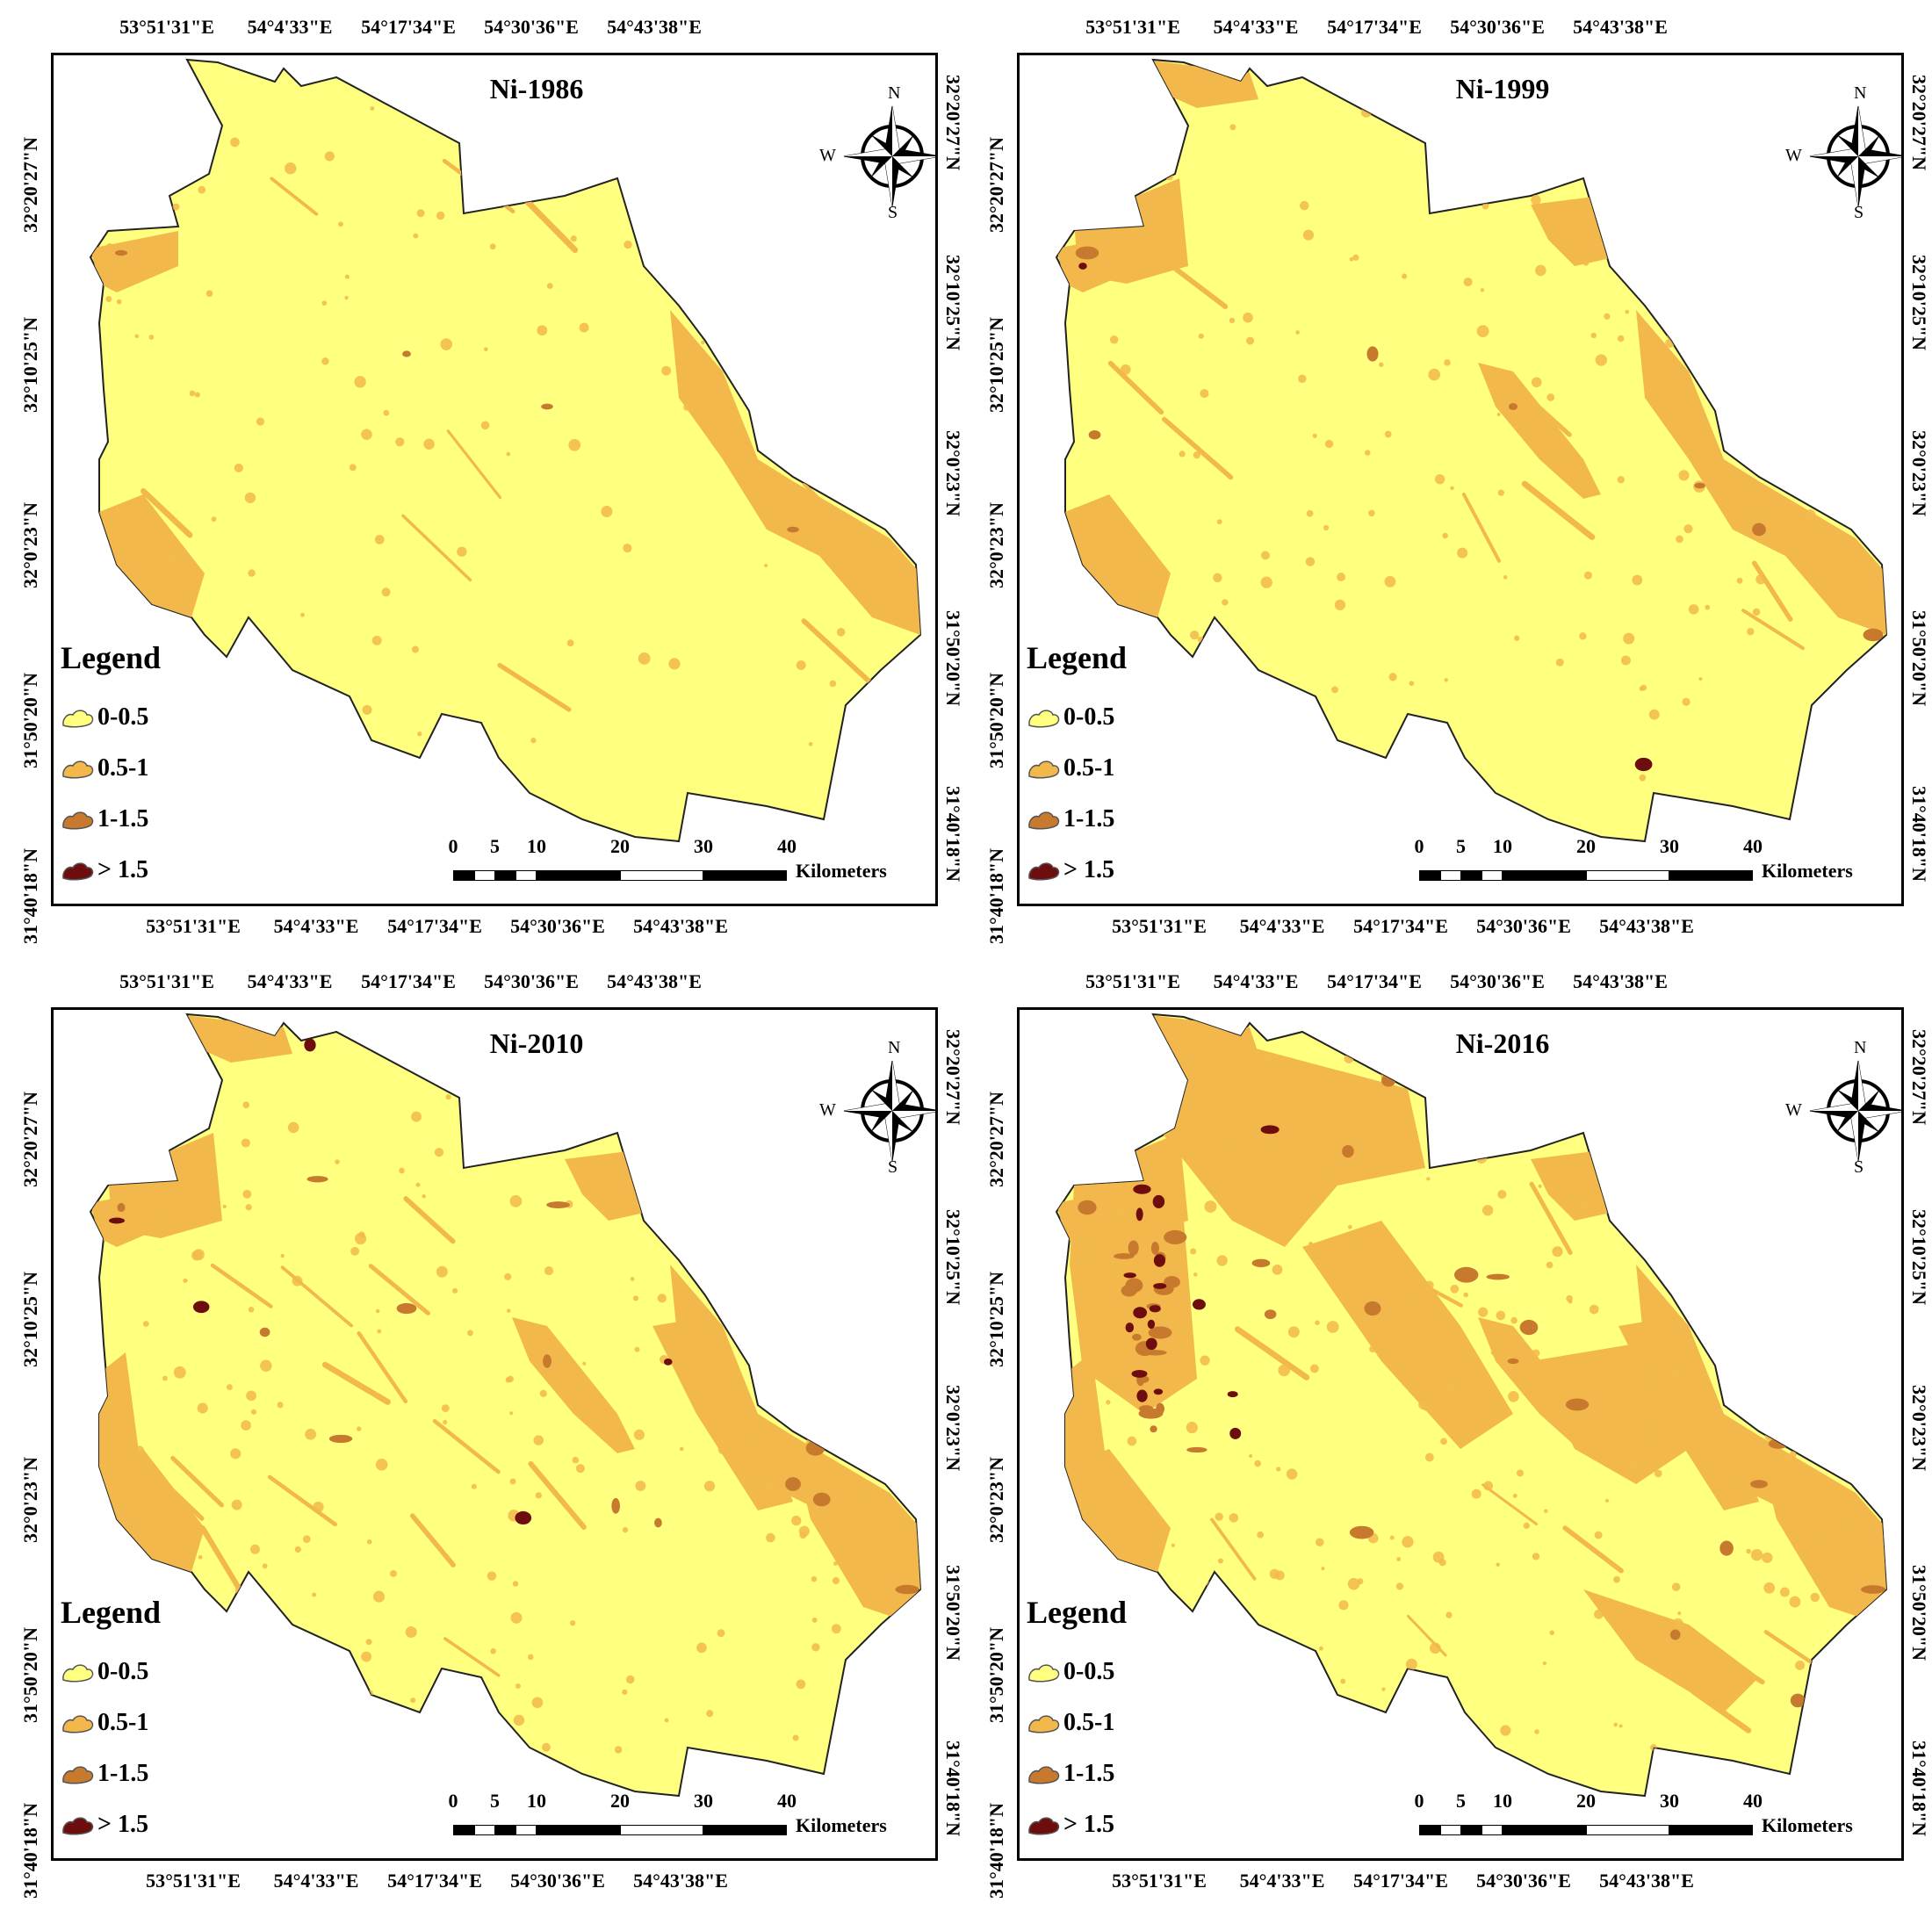  What do you see at coordinates (30, 544) in the screenshot?
I see `latitude-tick-left: 32°0'23"N` at bounding box center [30, 544].